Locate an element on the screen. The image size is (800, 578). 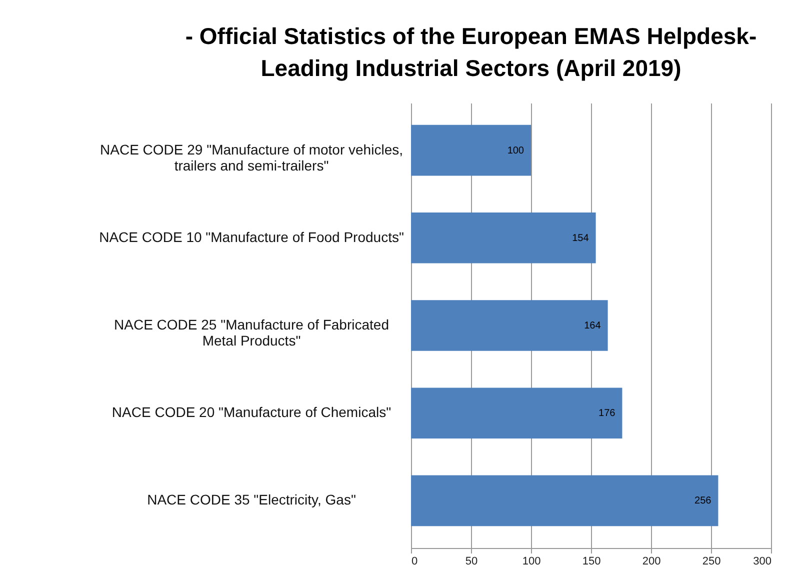
x-tick-label: 50 is located at coordinates (471, 562).